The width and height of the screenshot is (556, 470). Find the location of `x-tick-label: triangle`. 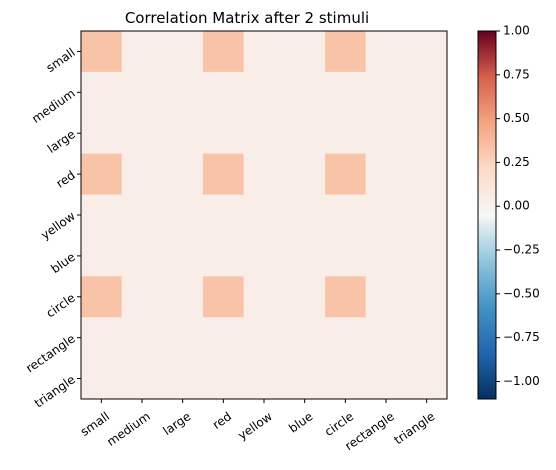

x-tick-label: triangle is located at coordinates (415, 428).